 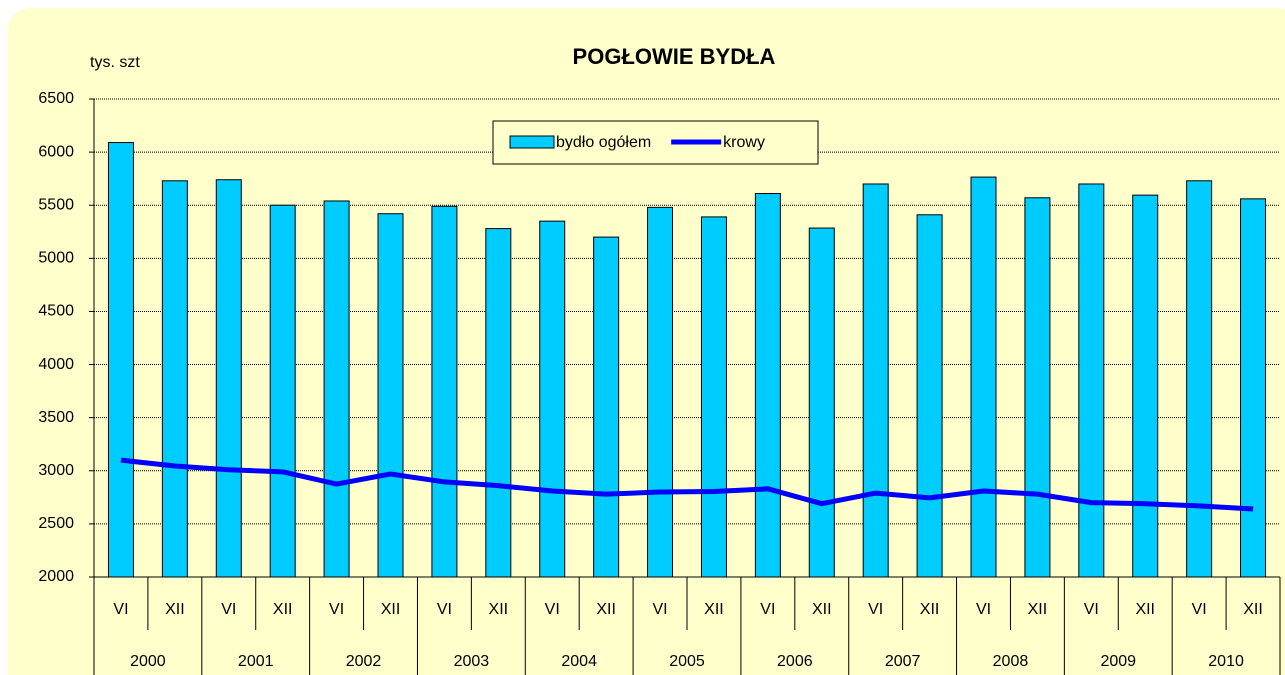 I want to click on y-tick-label: 5000, so click(x=56, y=258).